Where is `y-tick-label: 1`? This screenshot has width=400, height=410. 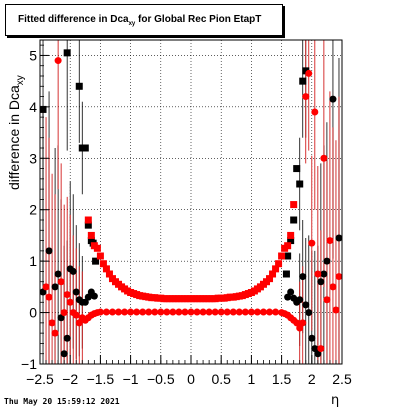 y-tick-label: 1 is located at coordinates (33, 261).